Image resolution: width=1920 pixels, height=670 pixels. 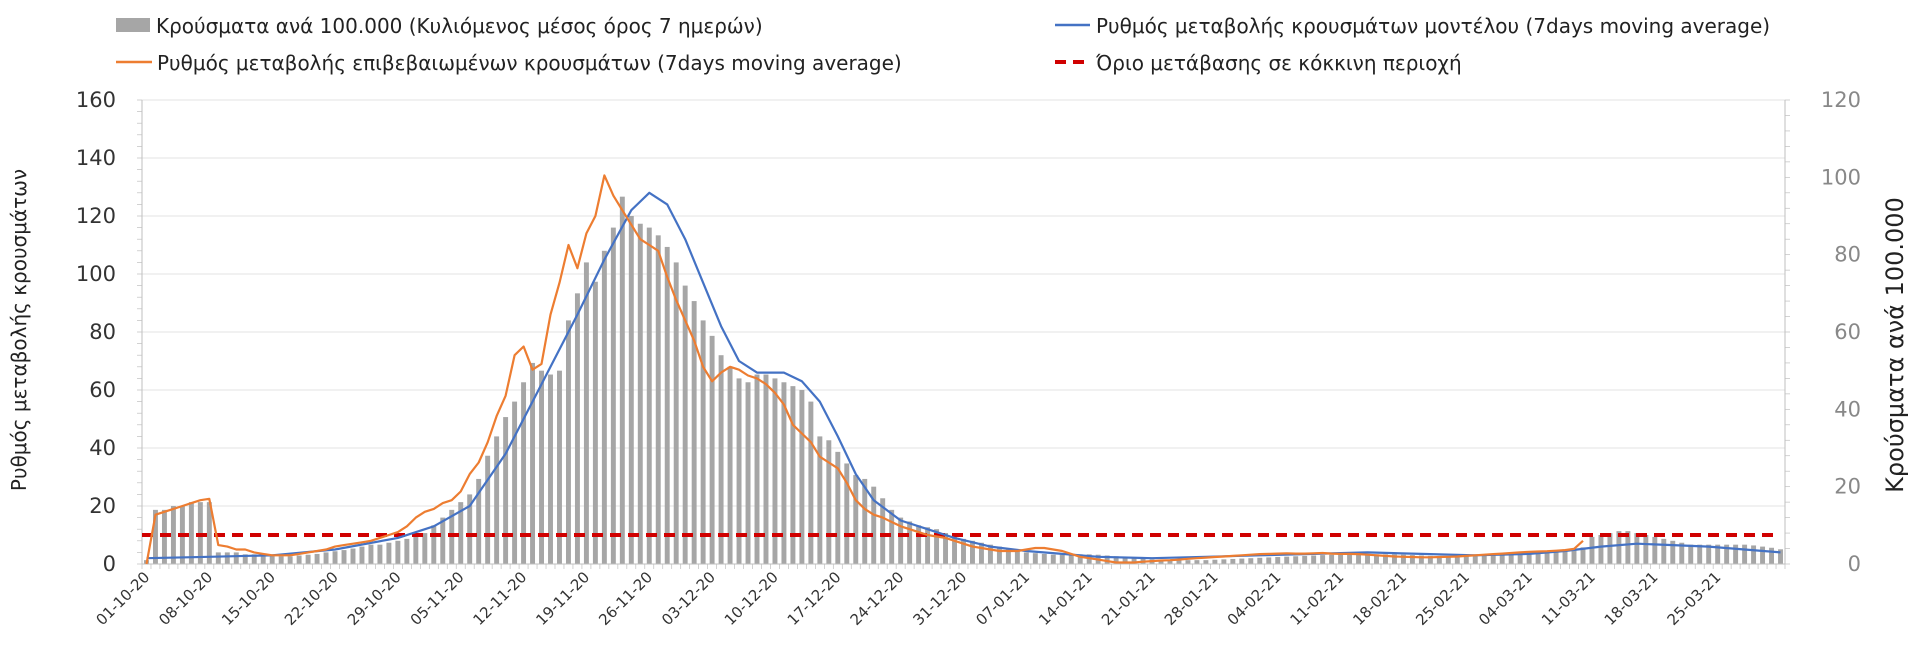 What do you see at coordinates (500, 598) in the screenshot?
I see `x-tick-label: 12-11-20` at bounding box center [500, 598].